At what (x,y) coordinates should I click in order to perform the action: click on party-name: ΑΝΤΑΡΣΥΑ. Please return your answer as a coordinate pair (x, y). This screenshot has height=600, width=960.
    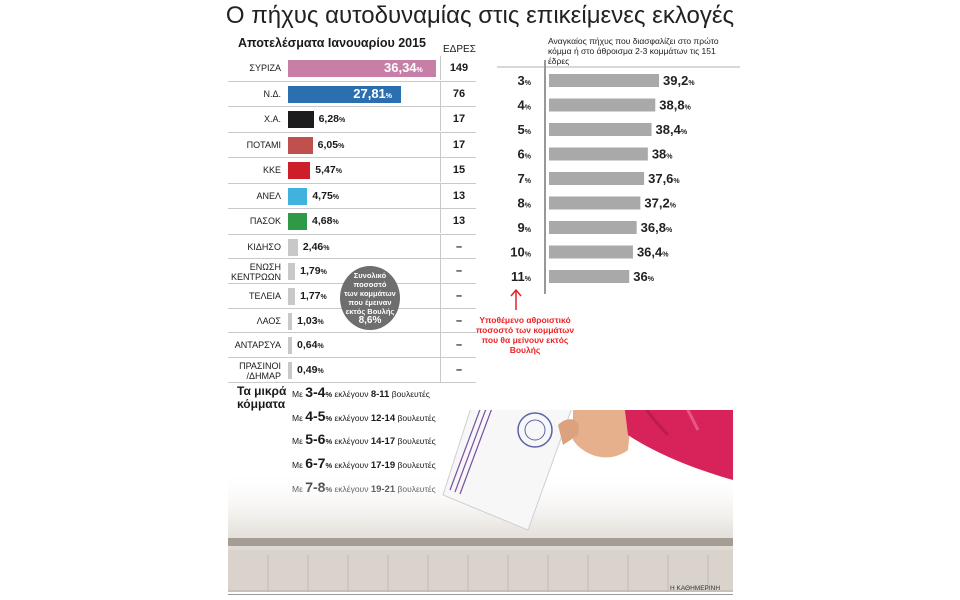
    Looking at the image, I should click on (257, 345).